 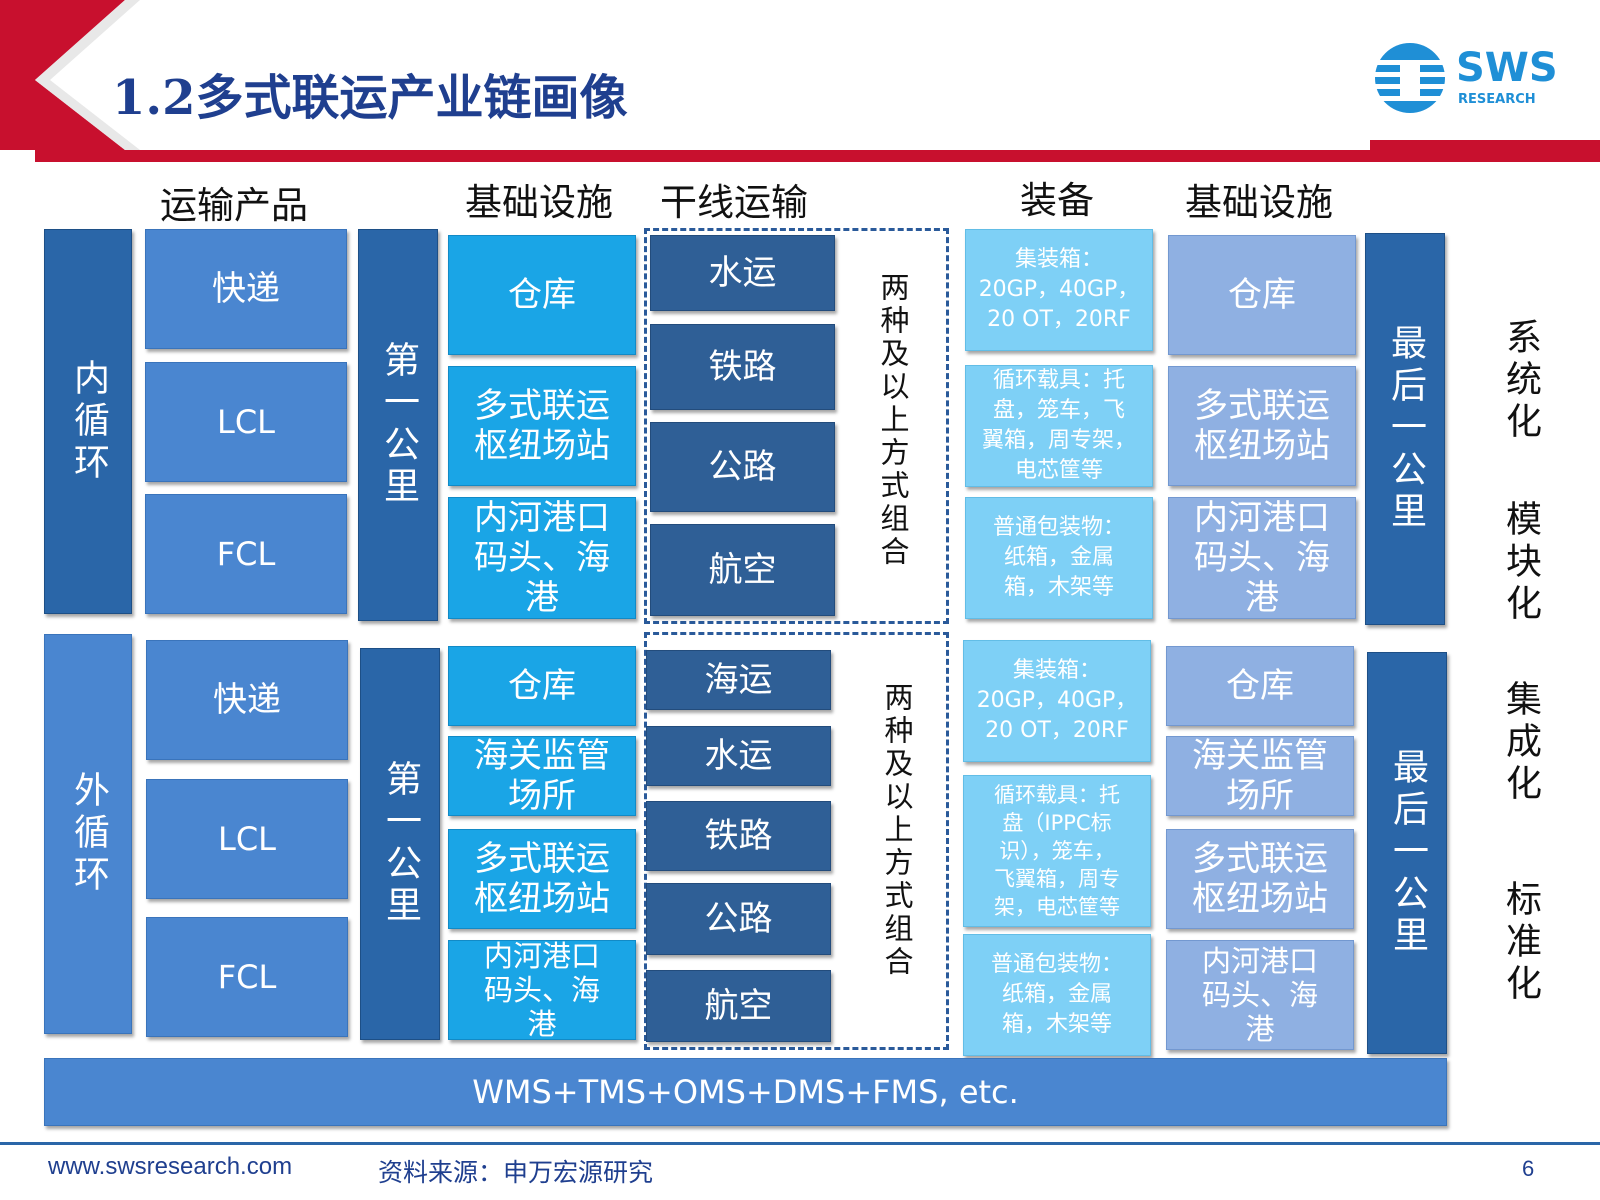 What do you see at coordinates (246, 554) in the screenshot?
I see `inner-product-fcl: FCL` at bounding box center [246, 554].